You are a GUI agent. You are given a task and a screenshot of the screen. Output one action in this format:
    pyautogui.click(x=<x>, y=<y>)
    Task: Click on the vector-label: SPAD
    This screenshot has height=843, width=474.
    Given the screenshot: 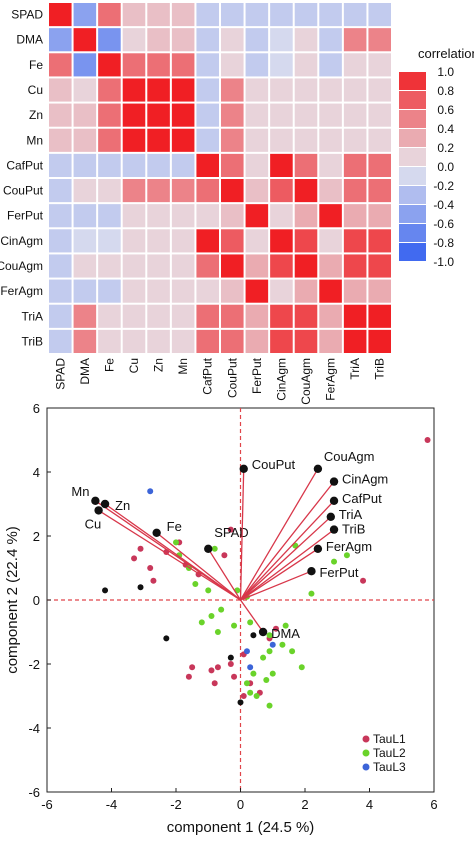 What is the action you would take?
    pyautogui.click(x=231, y=532)
    